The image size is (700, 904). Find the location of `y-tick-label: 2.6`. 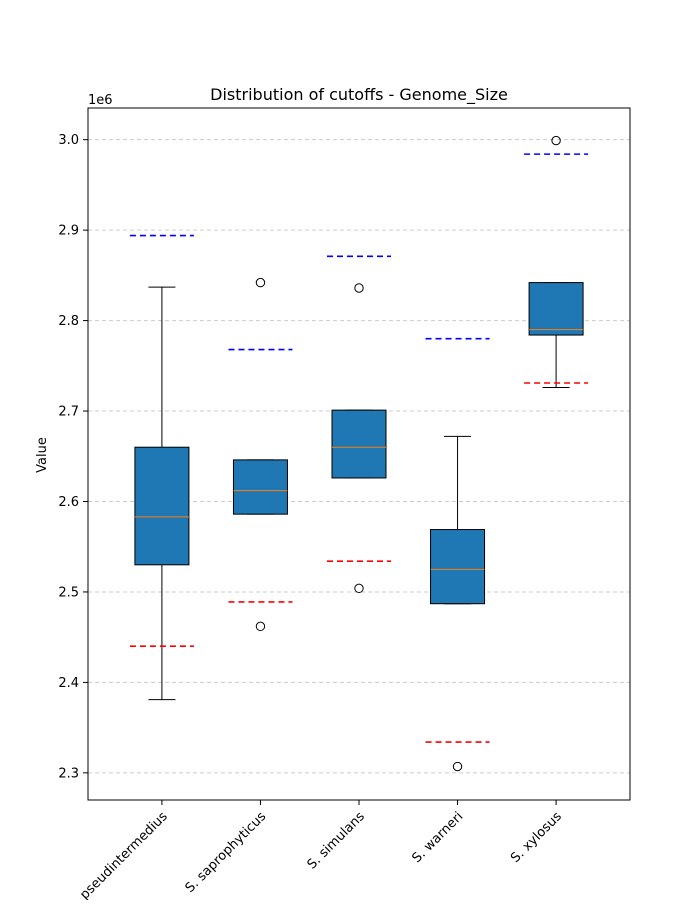

y-tick-label: 2.6 is located at coordinates (68, 502).